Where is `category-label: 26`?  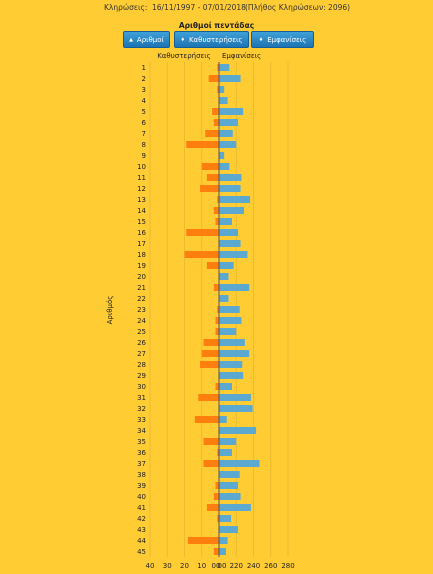
category-label: 26 is located at coordinates (141, 343).